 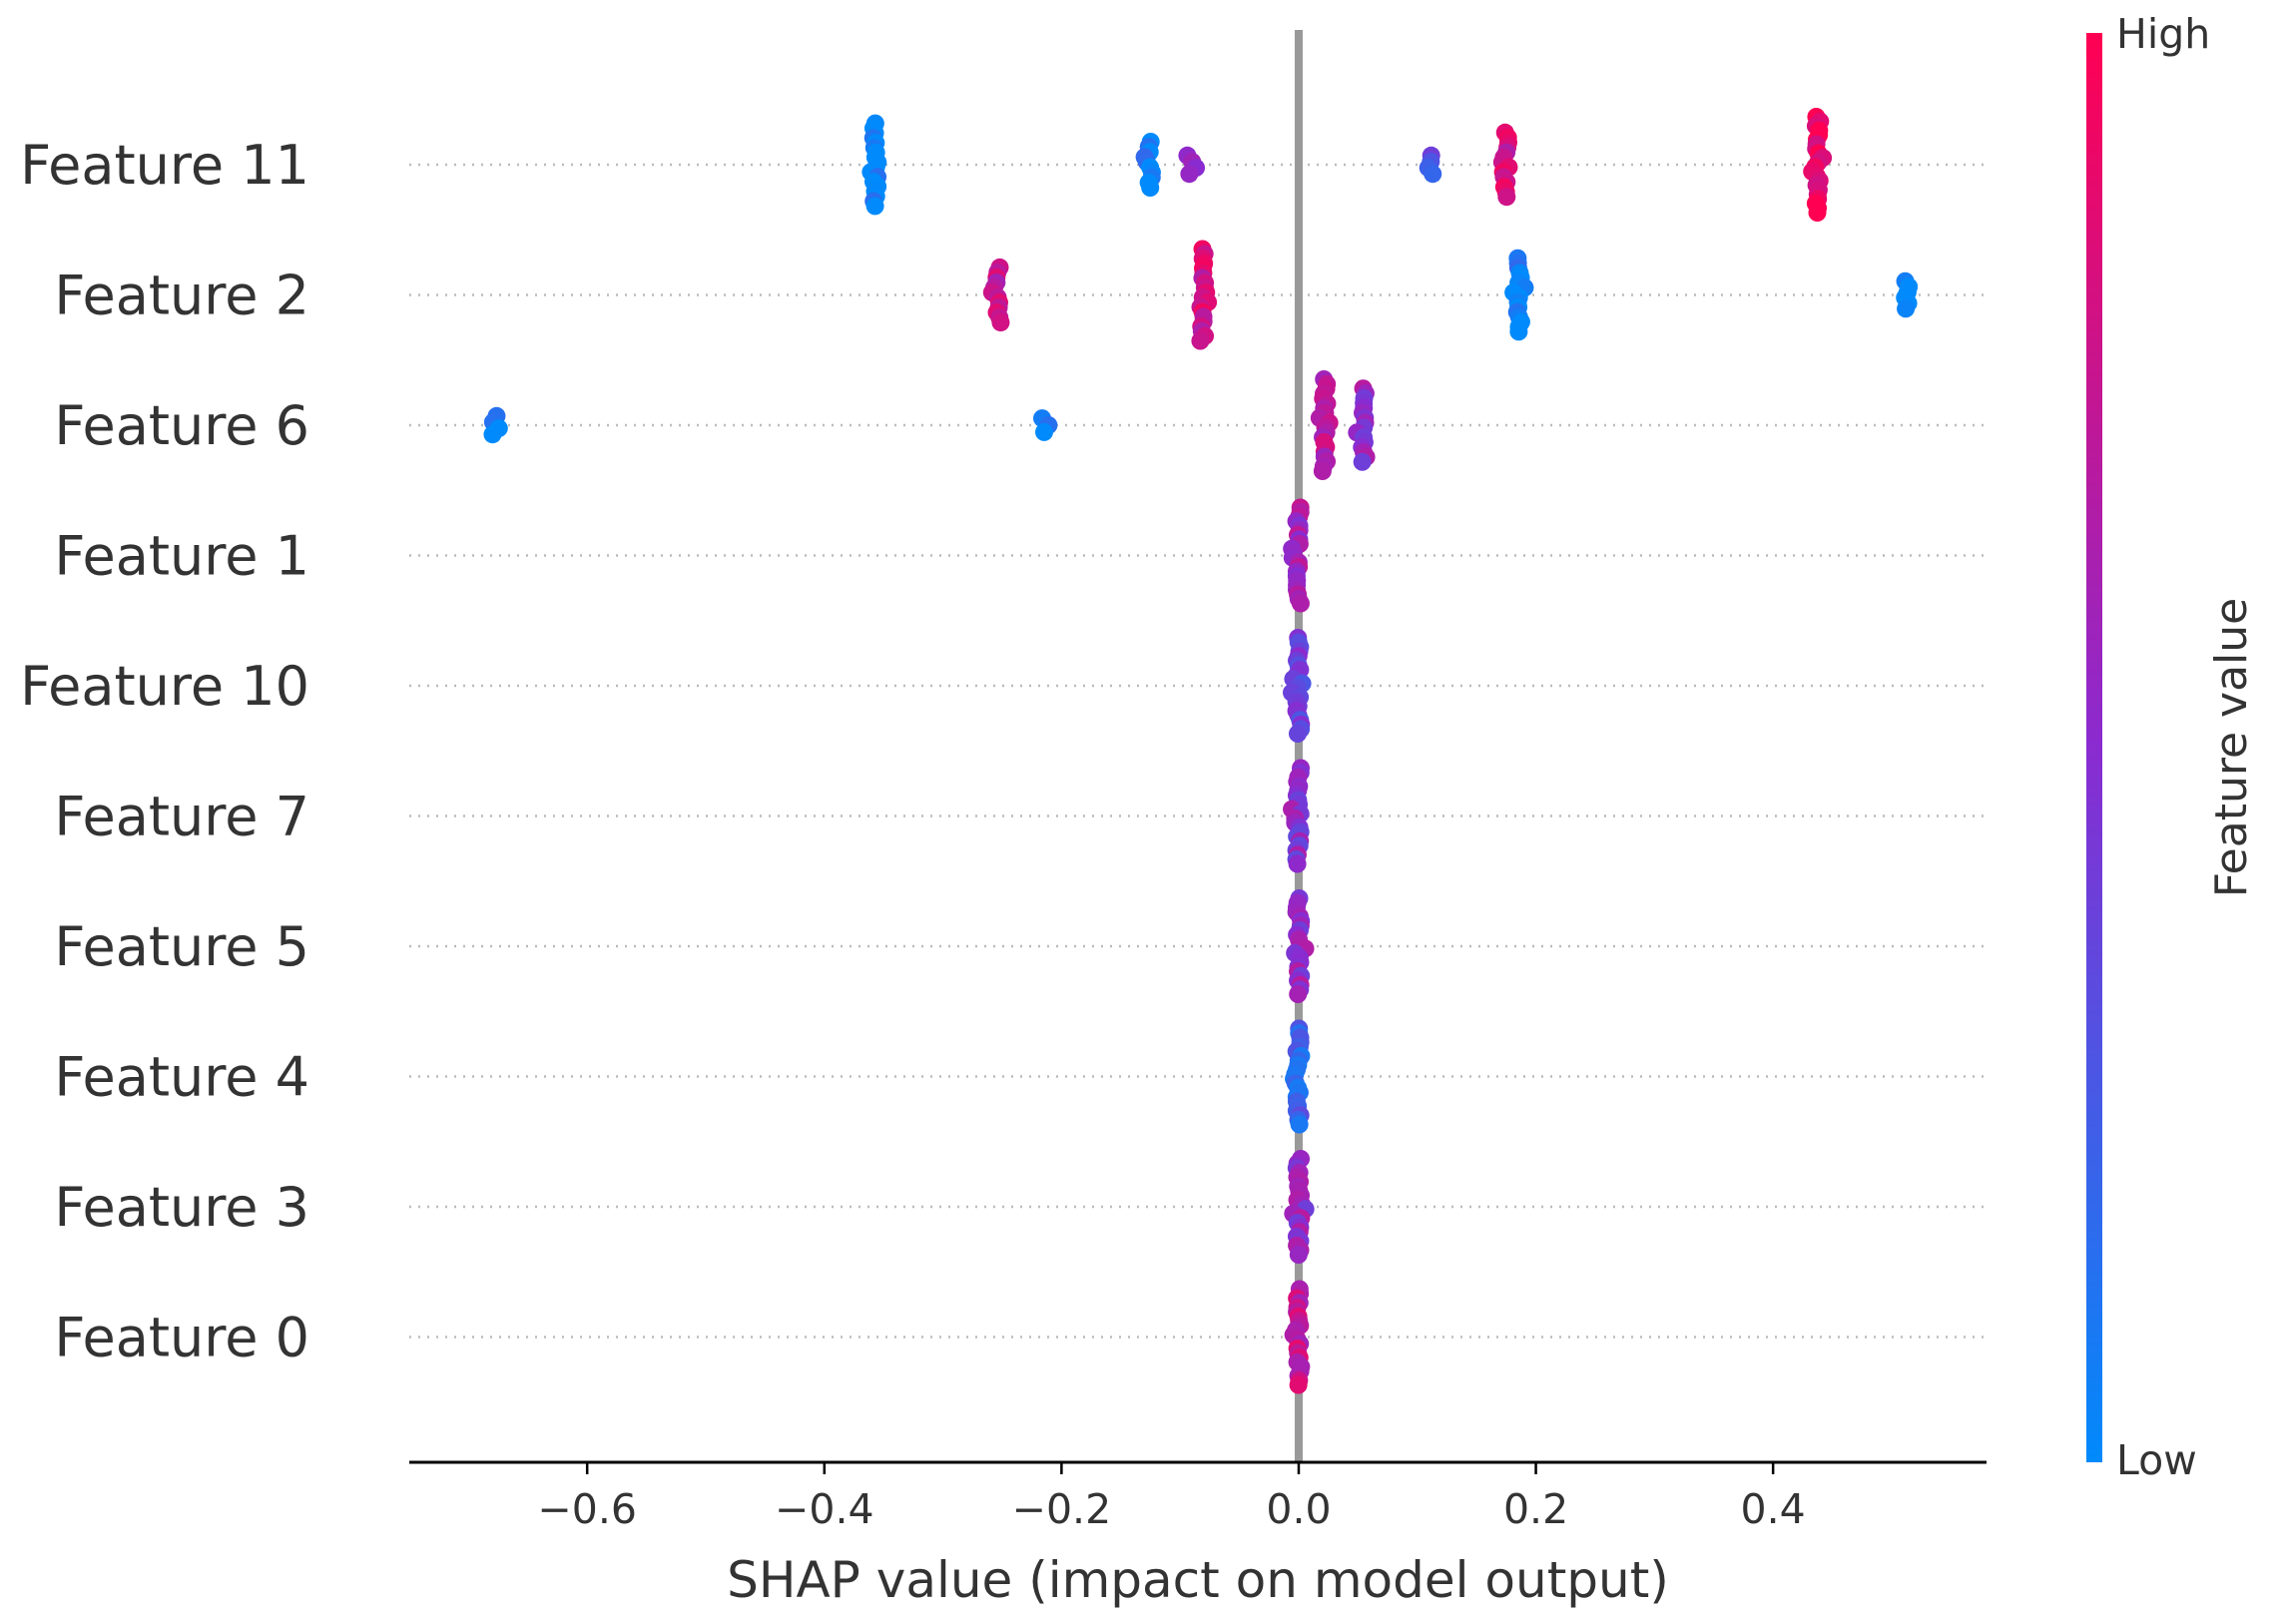 I want to click on colorbar, so click(x=2094, y=748).